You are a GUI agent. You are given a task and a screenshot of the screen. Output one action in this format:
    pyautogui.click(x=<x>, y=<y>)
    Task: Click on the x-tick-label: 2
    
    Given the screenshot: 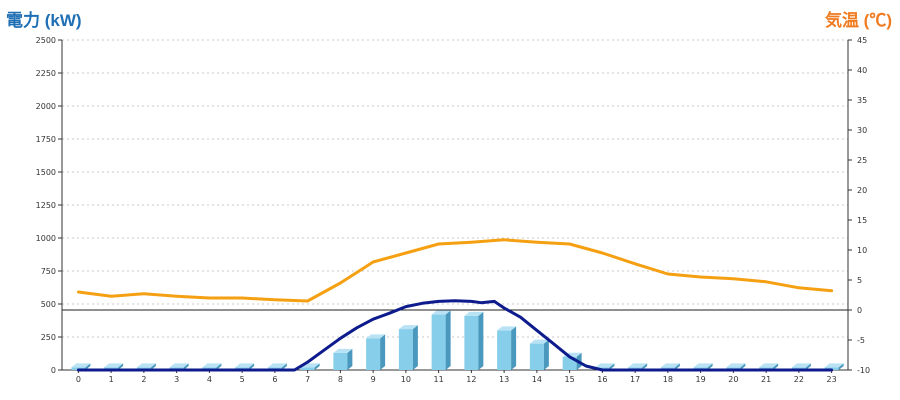 What is the action you would take?
    pyautogui.click(x=143, y=379)
    